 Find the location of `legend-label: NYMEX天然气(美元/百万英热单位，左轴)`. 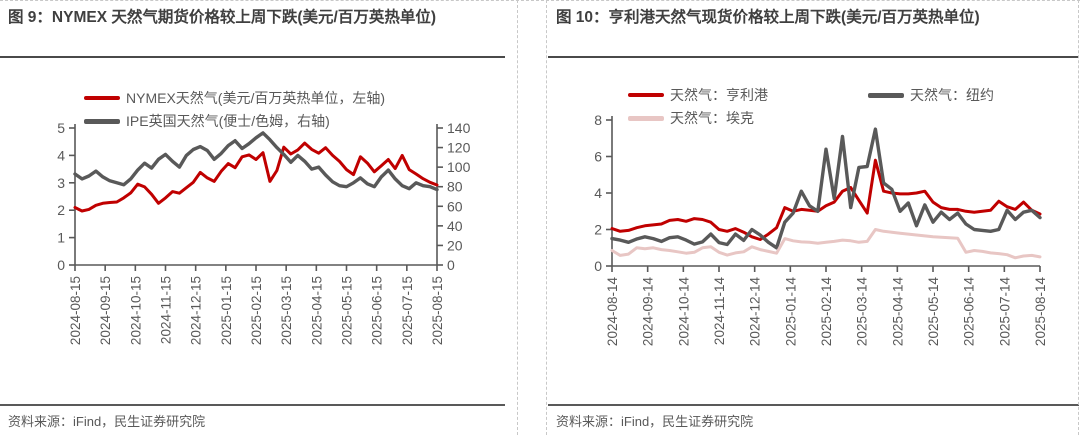

legend-label: NYMEX天然气(美元/百万英热单位，左轴) is located at coordinates (255, 98).